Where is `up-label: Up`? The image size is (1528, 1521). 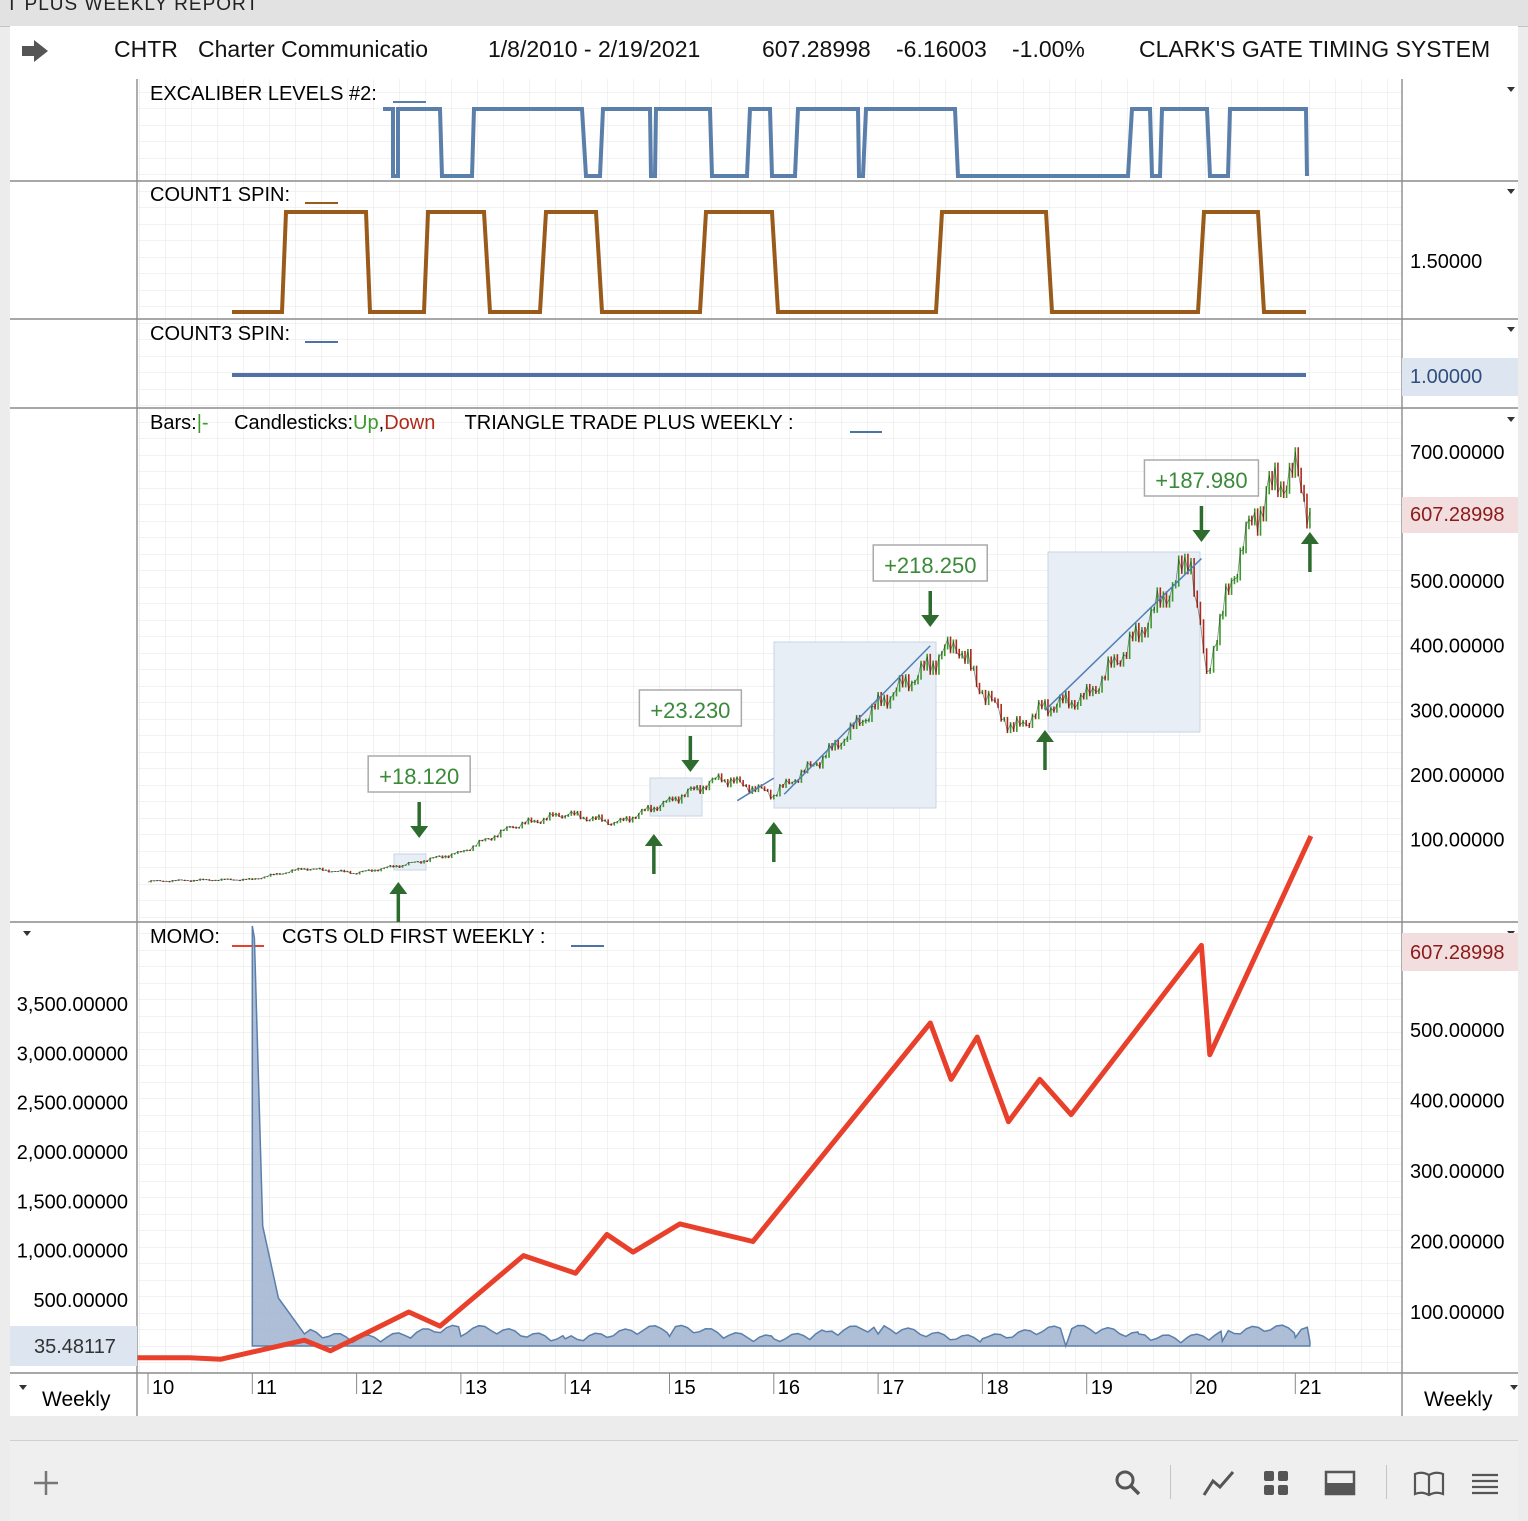 up-label: Up is located at coordinates (366, 423).